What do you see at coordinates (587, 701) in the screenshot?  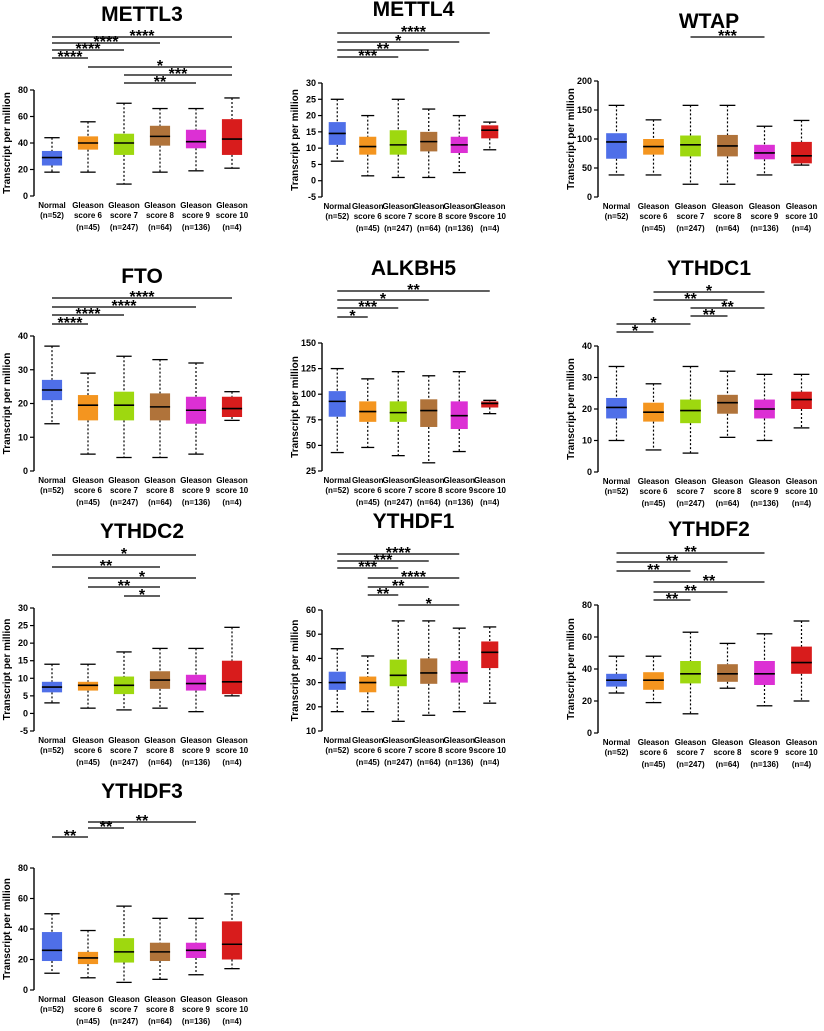 I see `y-tick-label: 20` at bounding box center [587, 701].